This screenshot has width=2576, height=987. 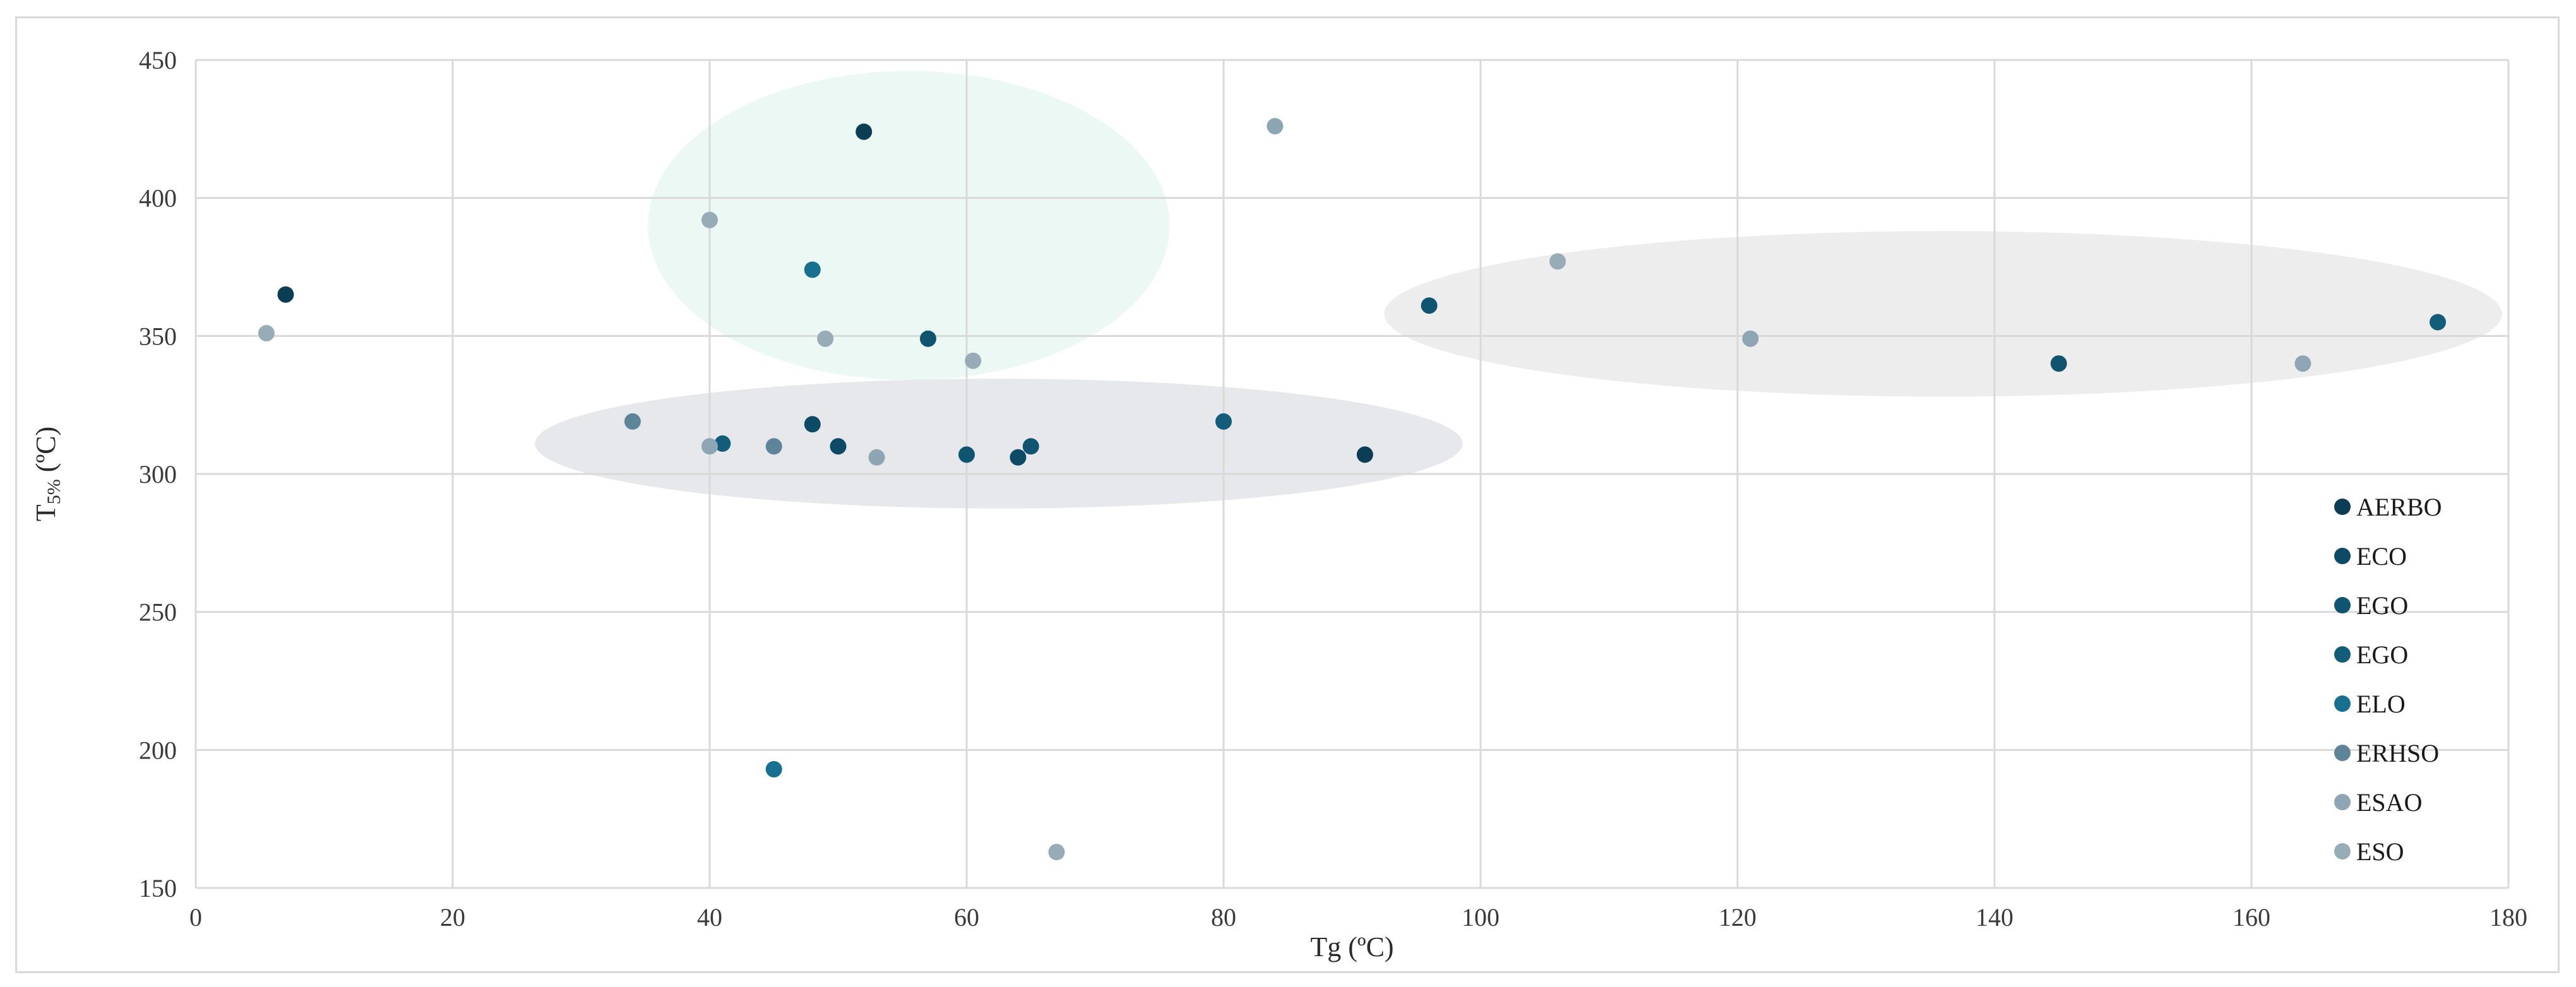 What do you see at coordinates (2508, 917) in the screenshot?
I see `x-tick-label: 180` at bounding box center [2508, 917].